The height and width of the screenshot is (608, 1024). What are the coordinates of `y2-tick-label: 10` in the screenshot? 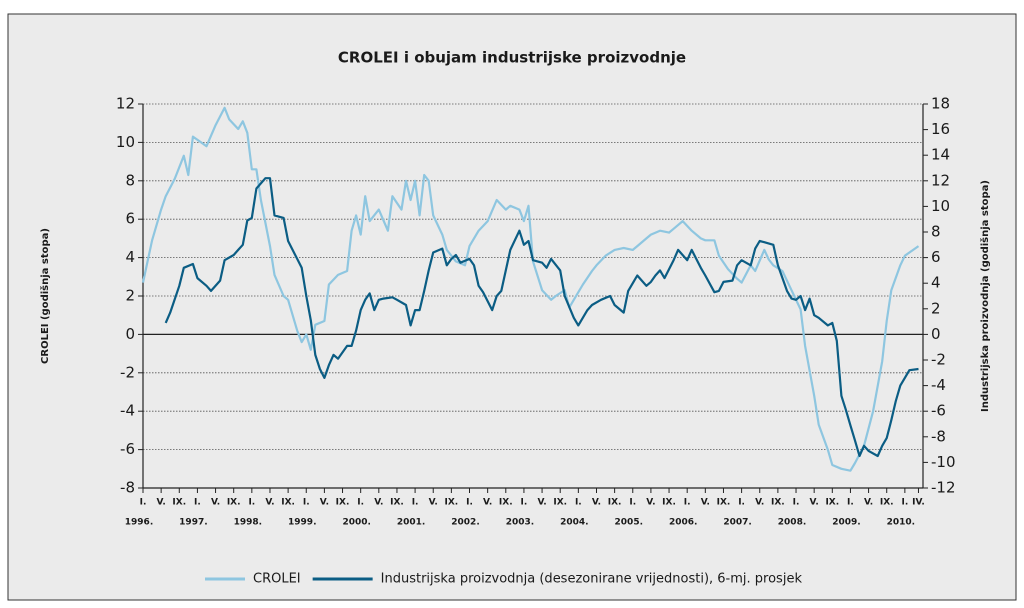 It's located at (940, 206).